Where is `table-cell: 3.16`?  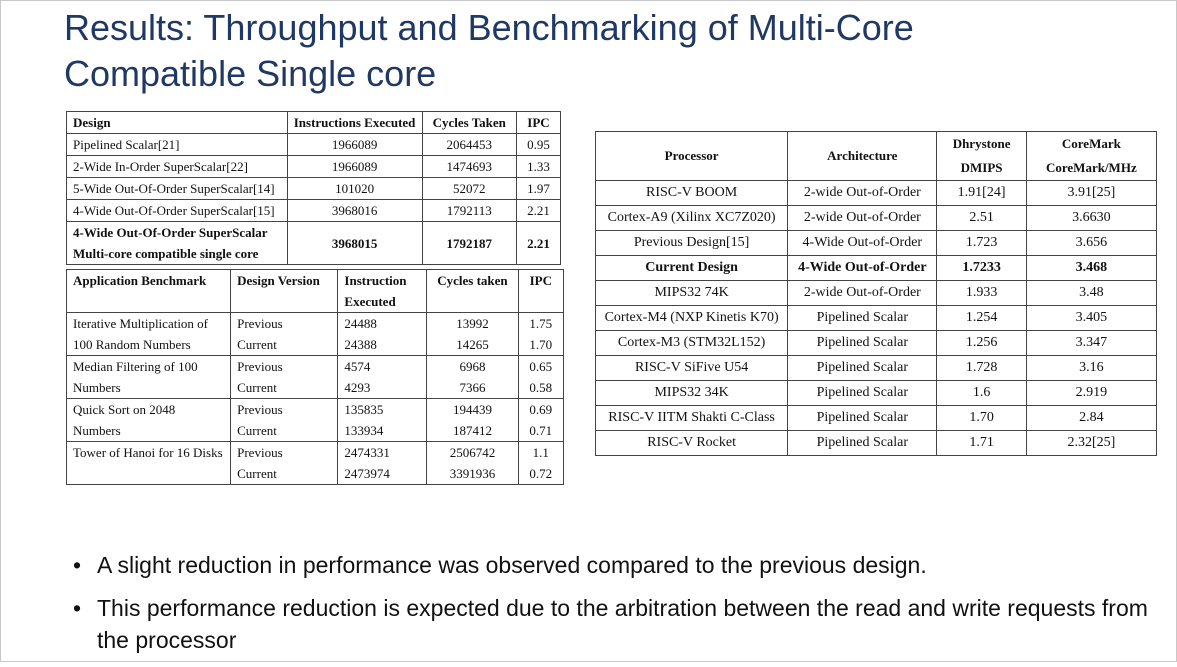
table-cell: 3.16 is located at coordinates (1091, 368).